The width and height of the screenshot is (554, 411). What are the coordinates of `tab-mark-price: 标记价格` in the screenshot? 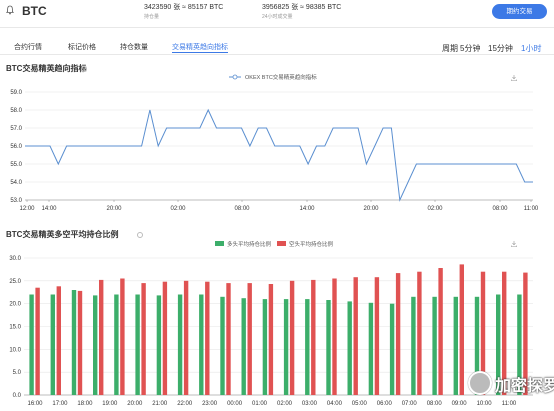 It's located at (82, 47).